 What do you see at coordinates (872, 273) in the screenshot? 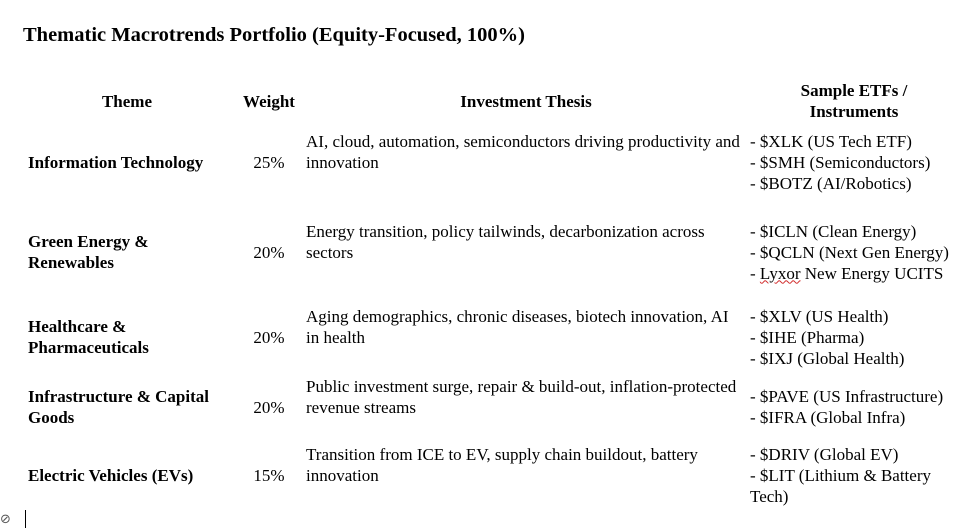
I see `etf-item-rest: New Energy UCITS` at bounding box center [872, 273].